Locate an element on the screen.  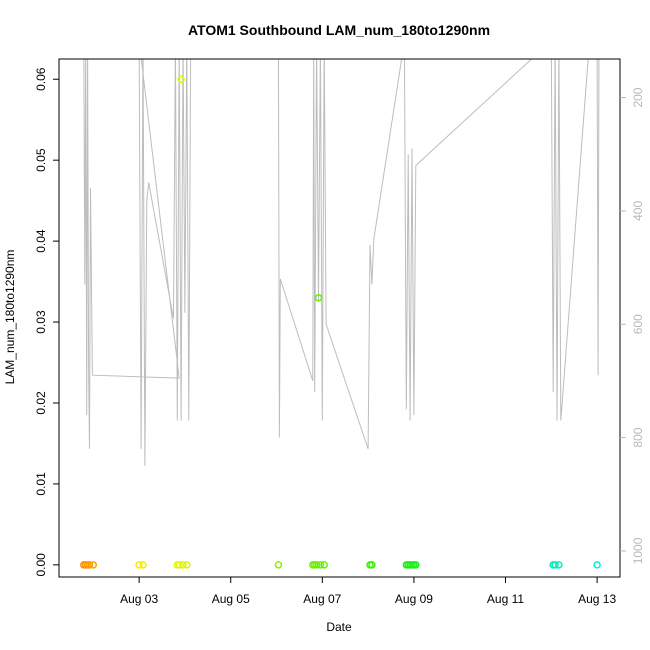
x-tick-label: Aug 09 is located at coordinates (414, 599).